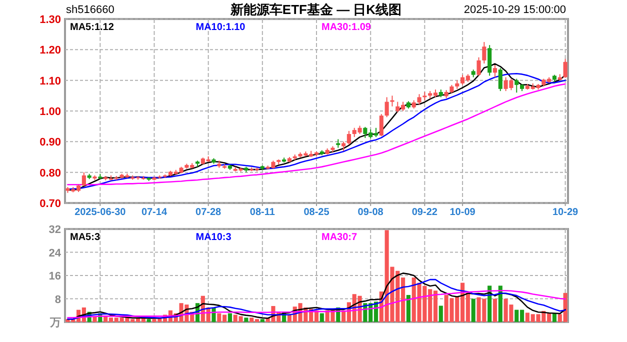  What do you see at coordinates (50, 20) in the screenshot?
I see `y-tick-label: 1.30` at bounding box center [50, 20].